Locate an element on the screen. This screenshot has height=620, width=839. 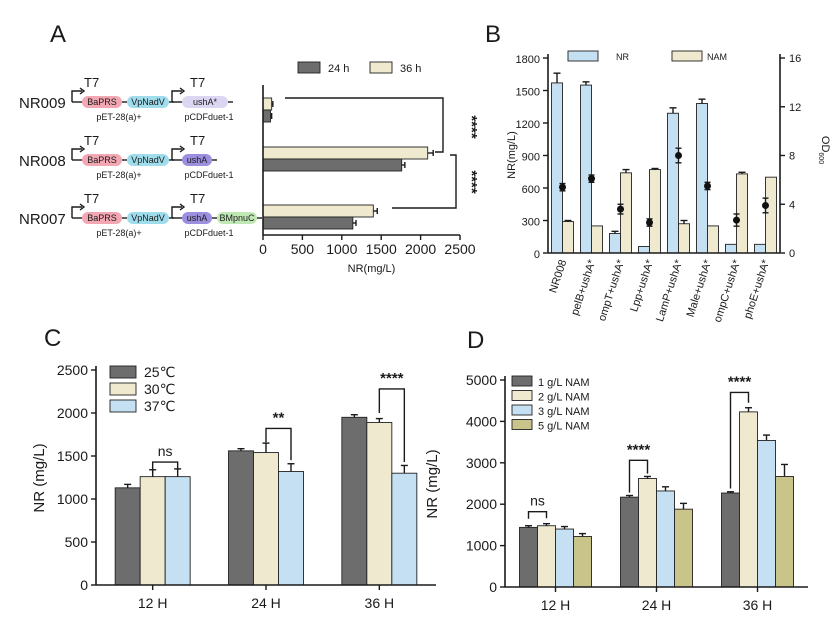
x-tick-label: 2000 is located at coordinates (420, 249).